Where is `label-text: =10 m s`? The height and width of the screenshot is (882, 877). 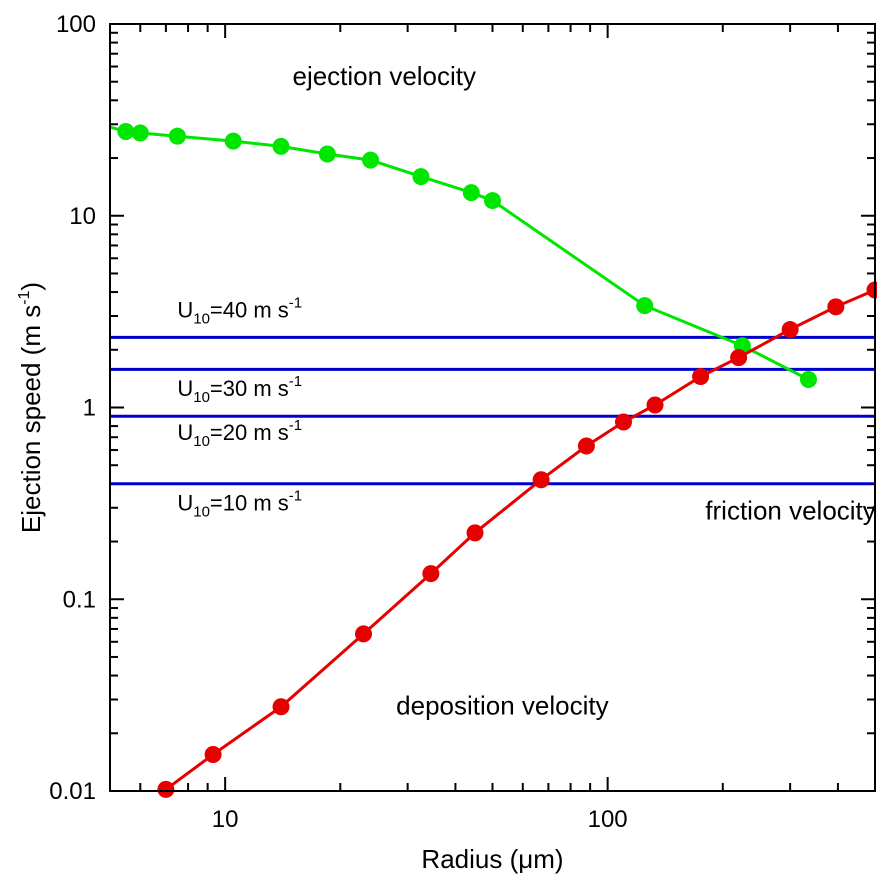
label-text: =10 m s is located at coordinates (249, 503).